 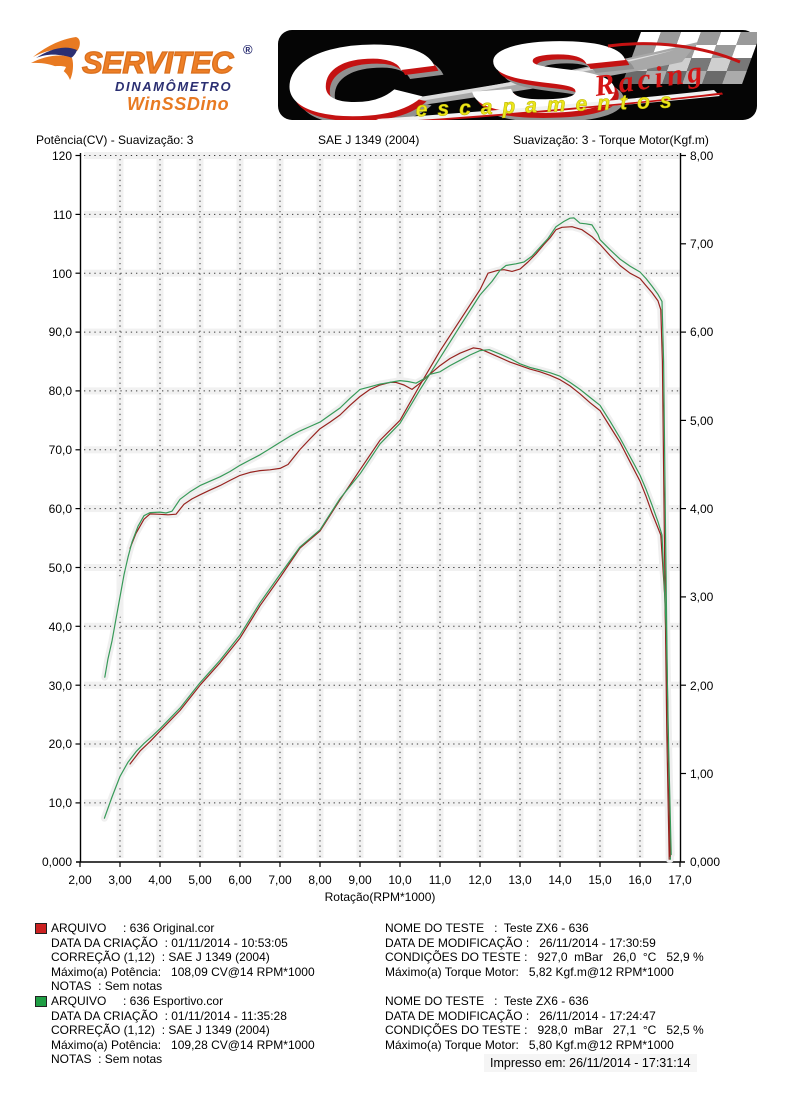 I want to click on svg-text: 13,0, so click(x=520, y=880).